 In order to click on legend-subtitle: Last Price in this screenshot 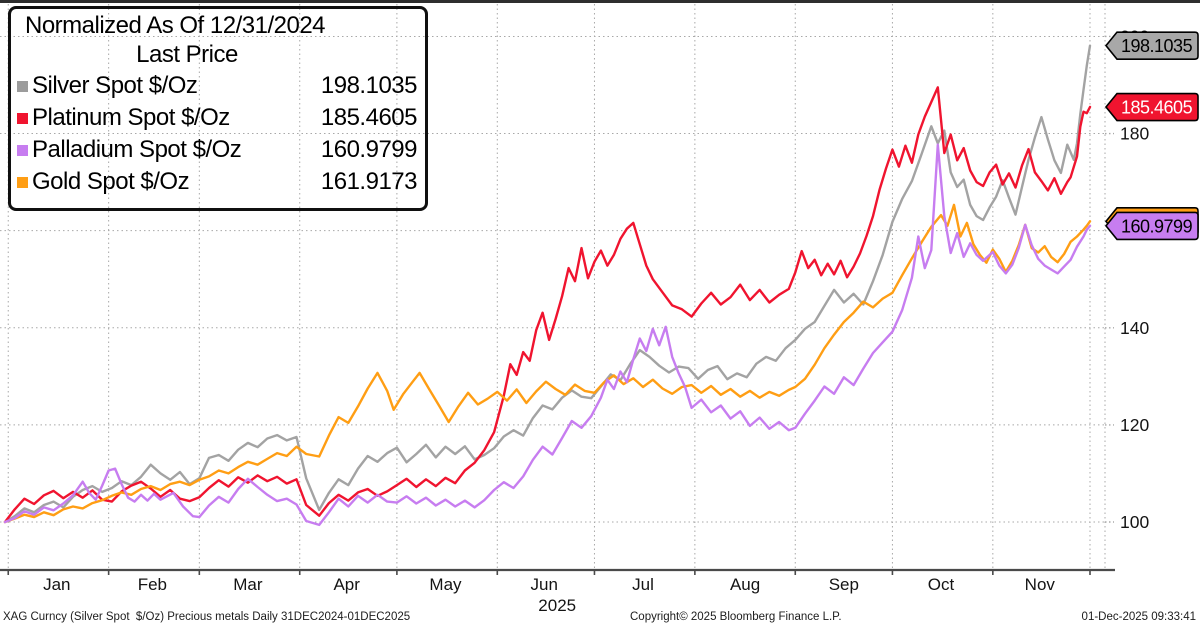, I will do `click(187, 54)`.